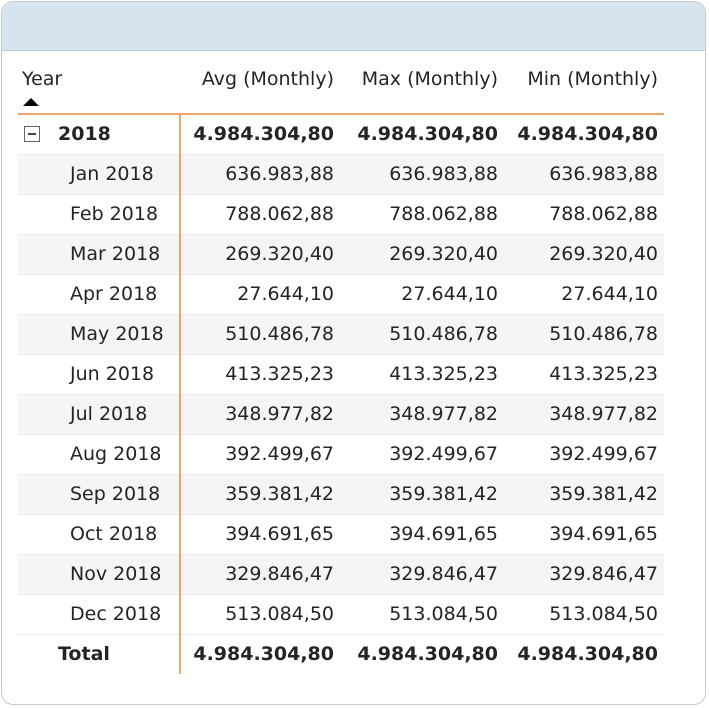 Image resolution: width=709 pixels, height=708 pixels. Describe the element at coordinates (279, 454) in the screenshot. I see `cell-avg: 392.499,67` at that location.